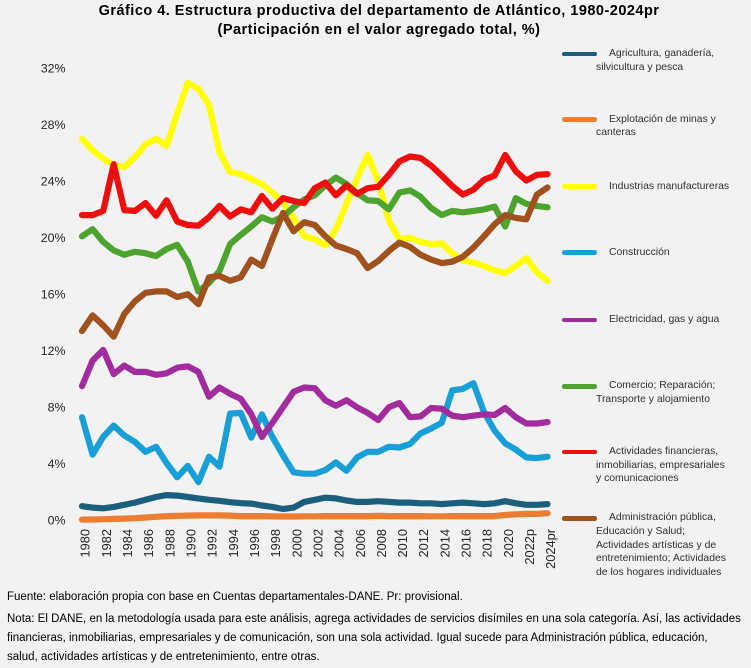  What do you see at coordinates (233, 543) in the screenshot?
I see `svg-text: 1994` at bounding box center [233, 543].